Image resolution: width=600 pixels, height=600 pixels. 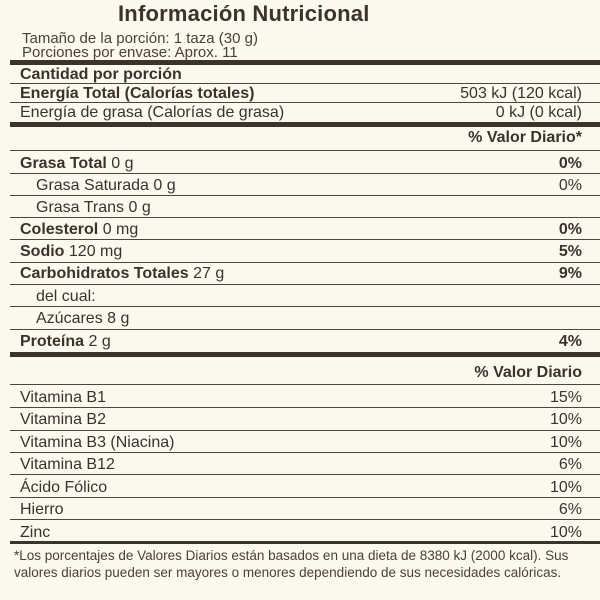 I want to click on vitamin-row-b2: Vitamina B2, so click(x=63, y=419).